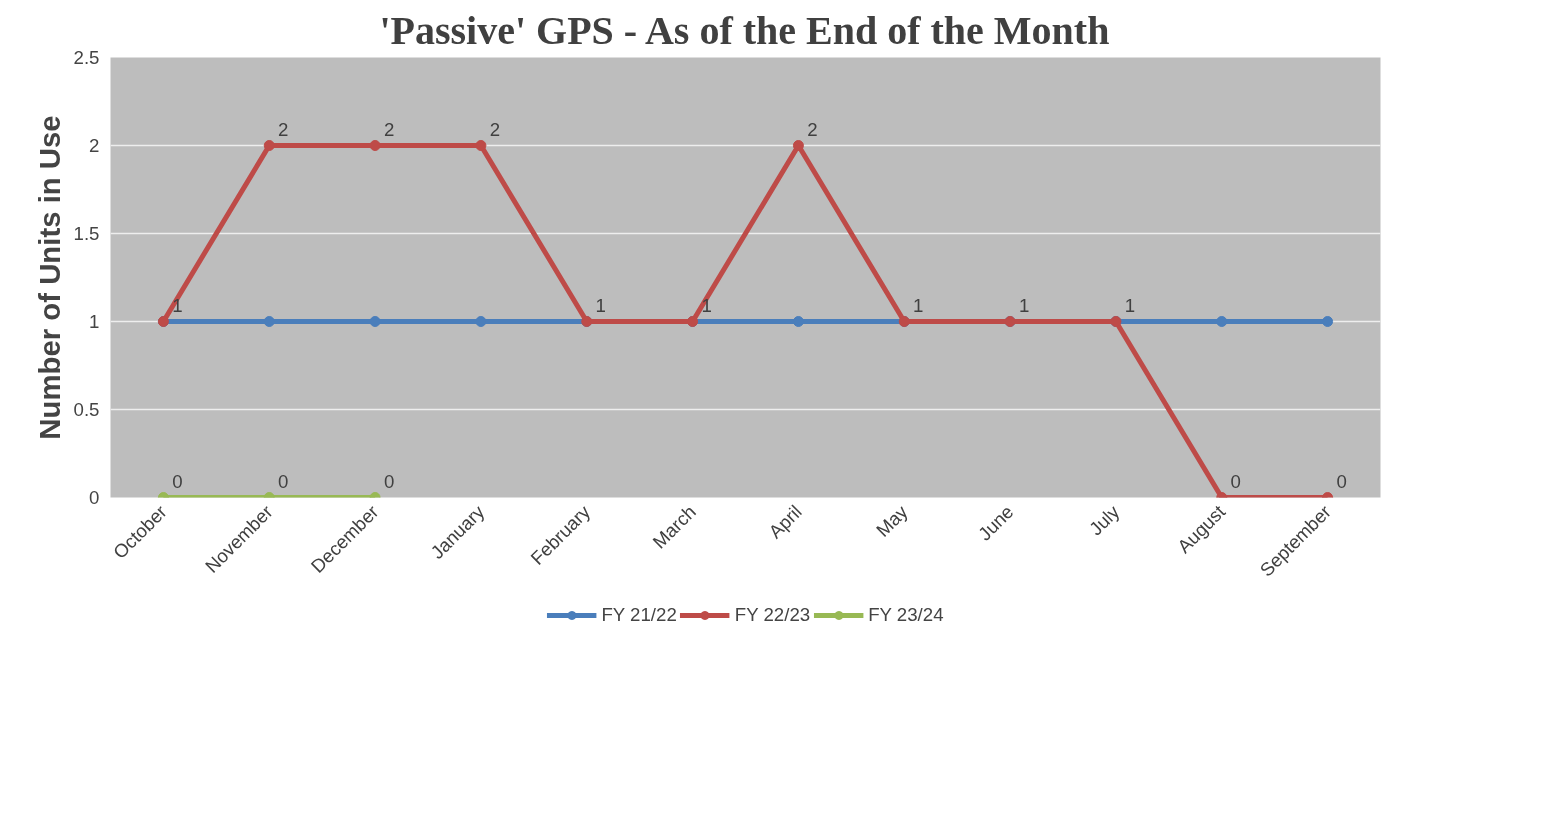 The height and width of the screenshot is (827, 1549). Describe the element at coordinates (892, 520) in the screenshot. I see `x-tick-label: May` at that location.